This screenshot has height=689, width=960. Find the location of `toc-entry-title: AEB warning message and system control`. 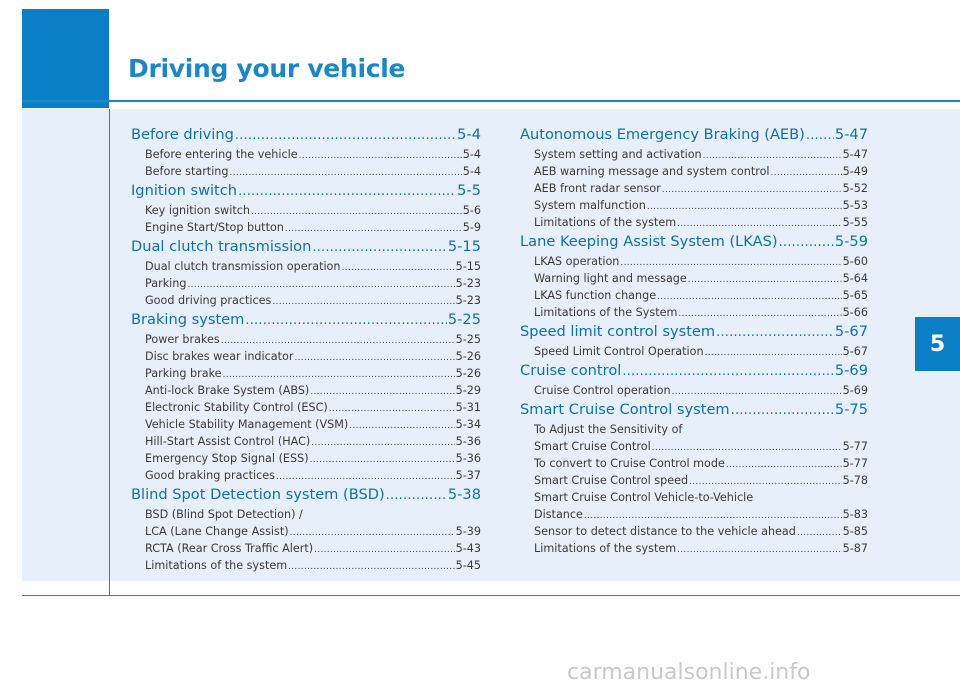

toc-entry-title: AEB warning message and system control is located at coordinates (652, 171).